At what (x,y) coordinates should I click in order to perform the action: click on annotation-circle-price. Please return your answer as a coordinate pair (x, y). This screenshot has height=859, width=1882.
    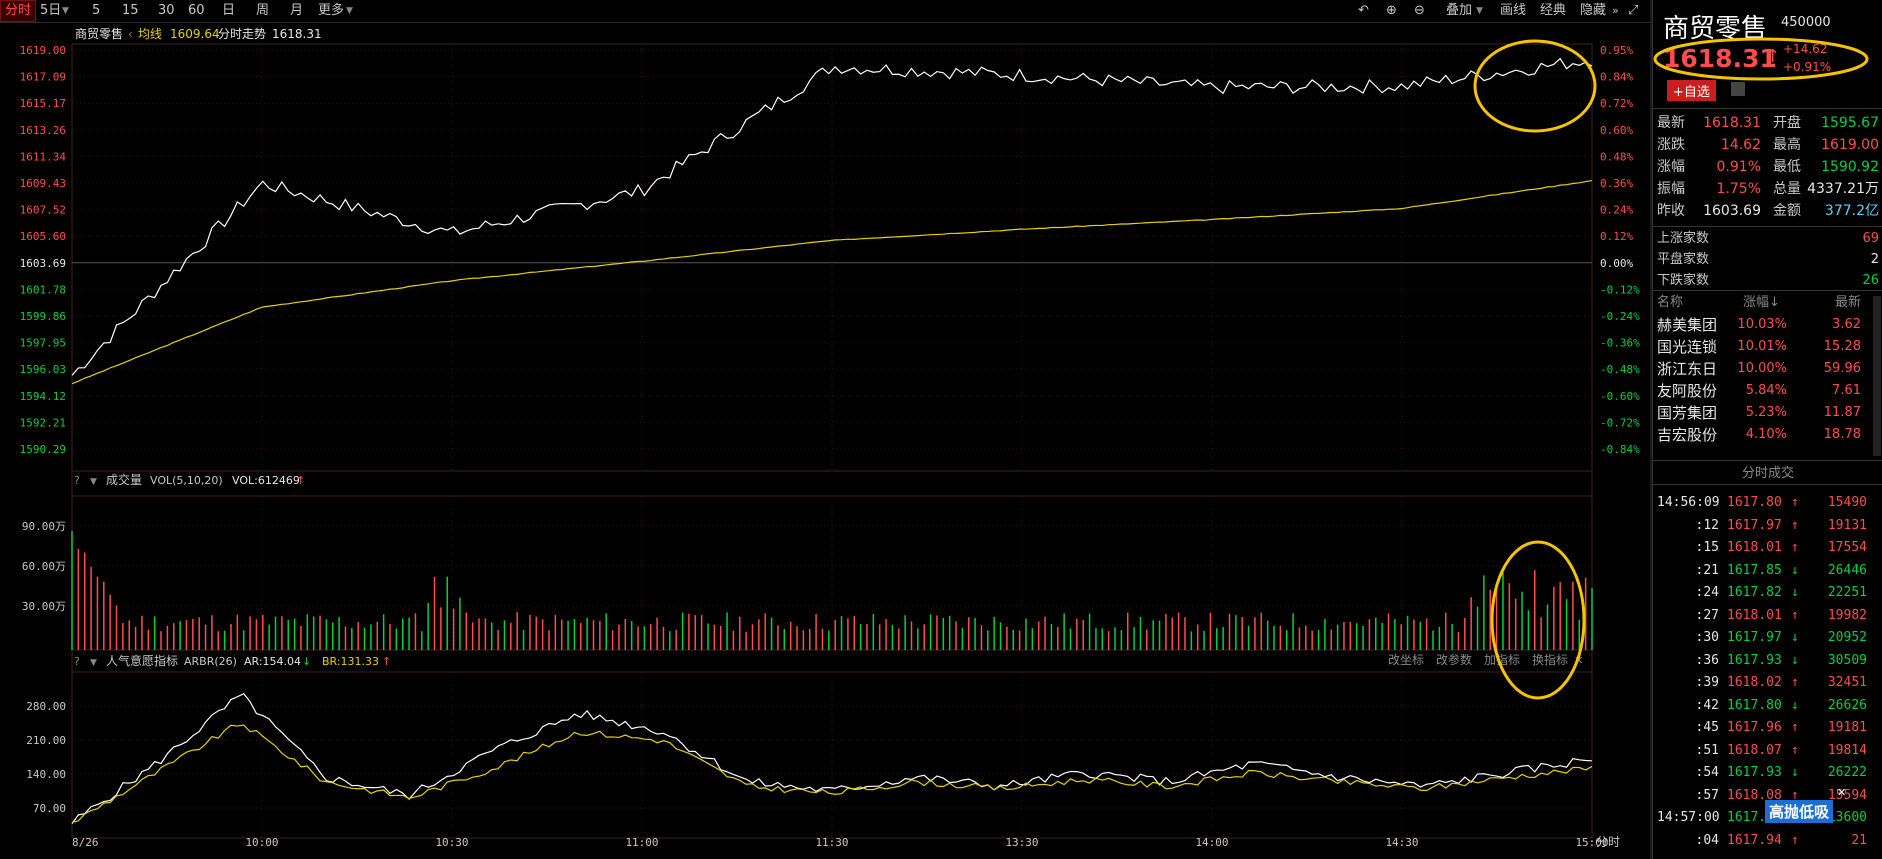
    Looking at the image, I should click on (1535, 86).